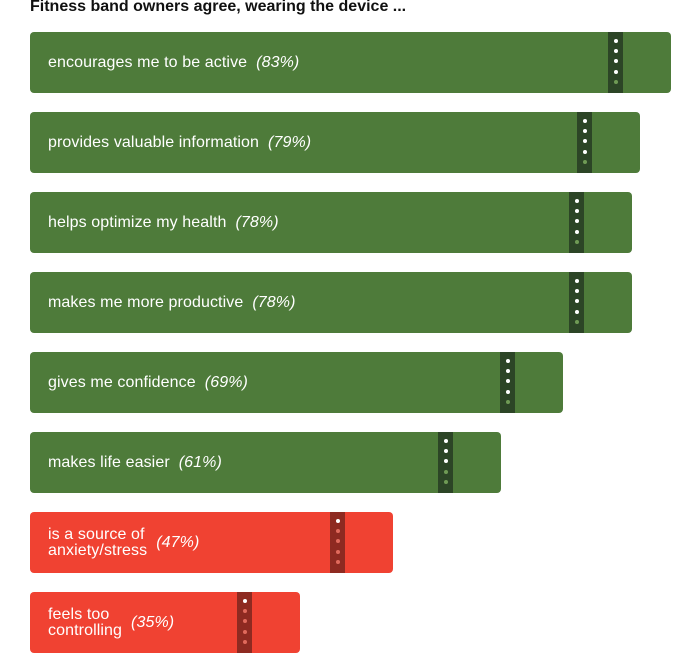 This screenshot has width=700, height=654. I want to click on bar-label: provides valuable information (79%), so click(179, 142).